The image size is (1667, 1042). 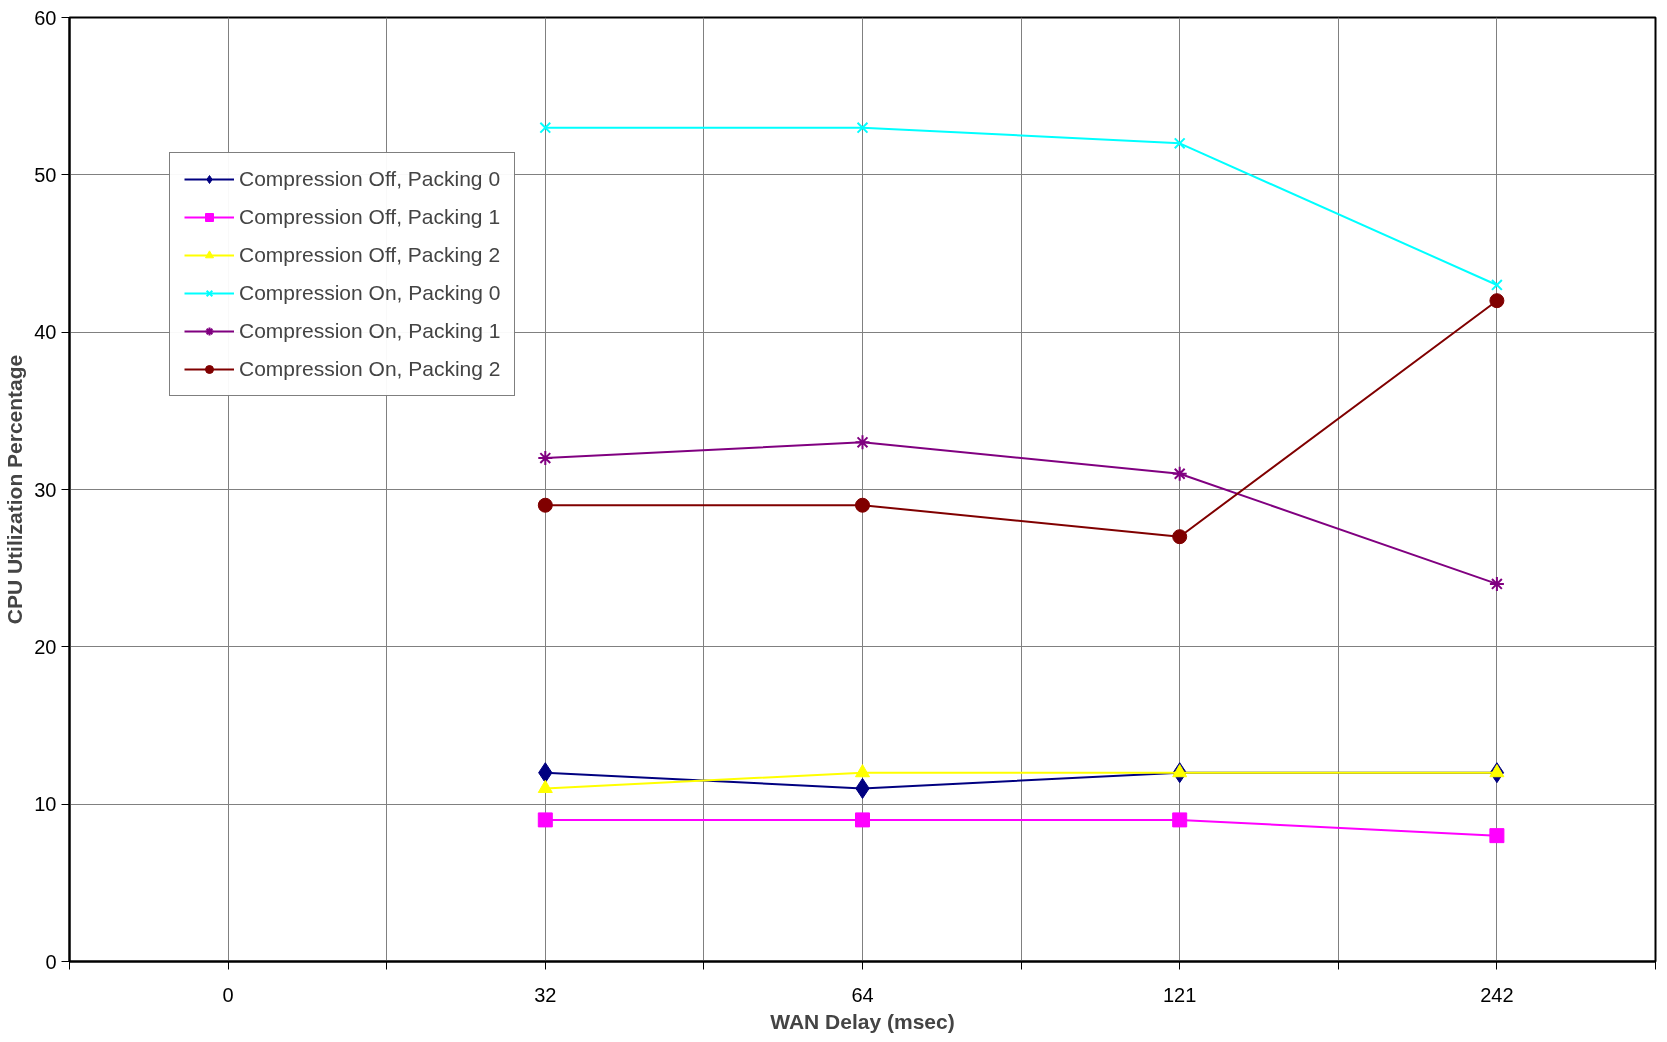 I want to click on x-axis-title: WAN Delay (msec), so click(x=862, y=1021).